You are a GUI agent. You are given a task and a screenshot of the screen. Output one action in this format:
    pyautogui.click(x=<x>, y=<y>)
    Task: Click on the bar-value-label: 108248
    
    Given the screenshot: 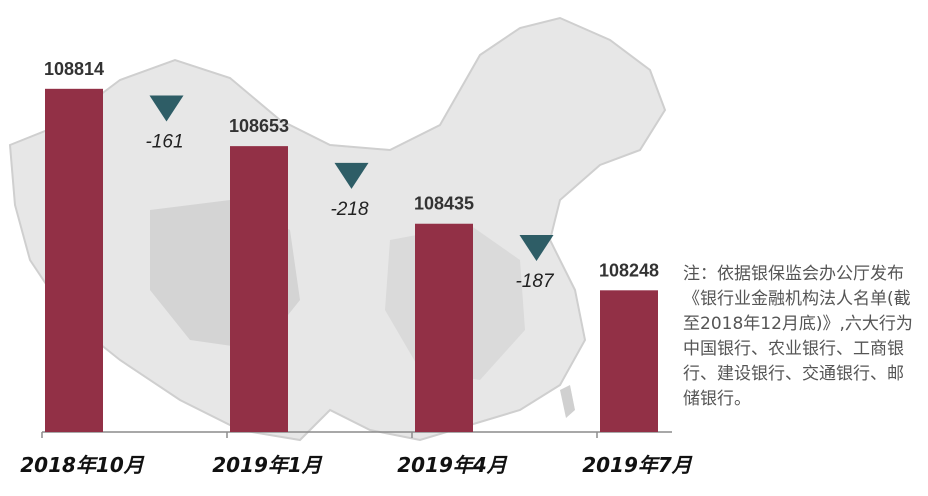 What is the action you would take?
    pyautogui.click(x=629, y=270)
    